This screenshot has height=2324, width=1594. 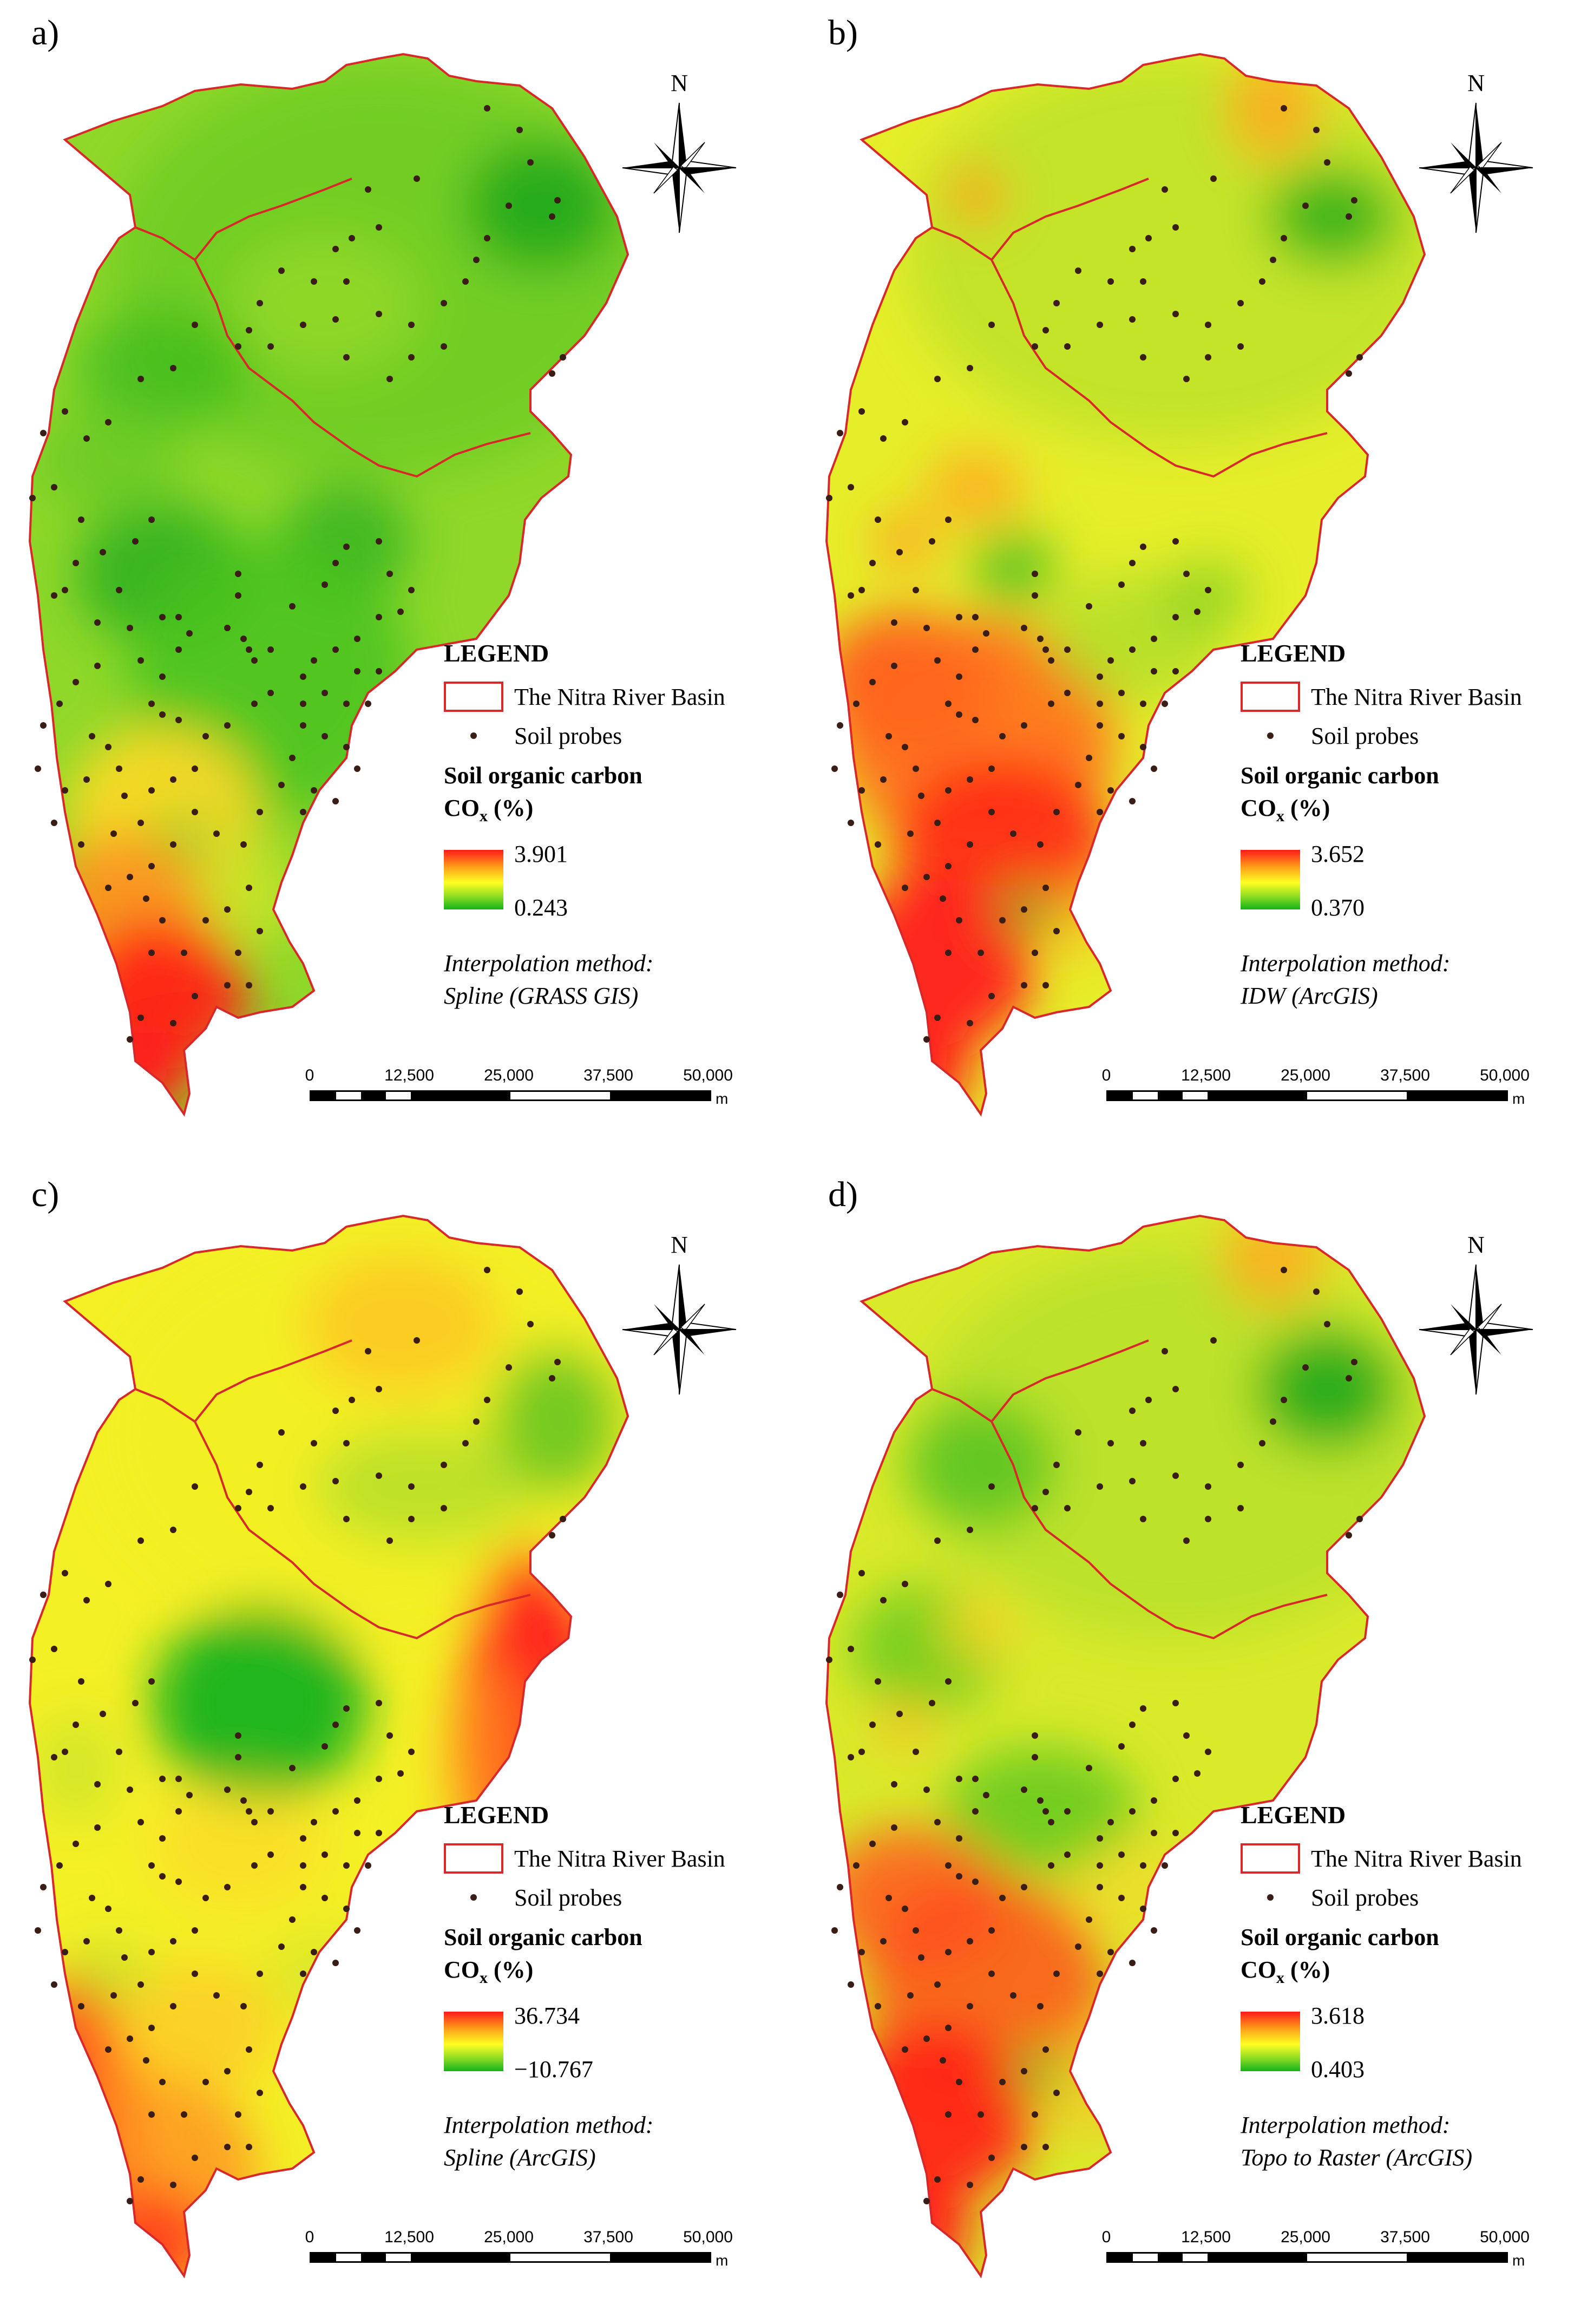 What do you see at coordinates (1365, 1897) in the screenshot?
I see `probes-label: Soil probes` at bounding box center [1365, 1897].